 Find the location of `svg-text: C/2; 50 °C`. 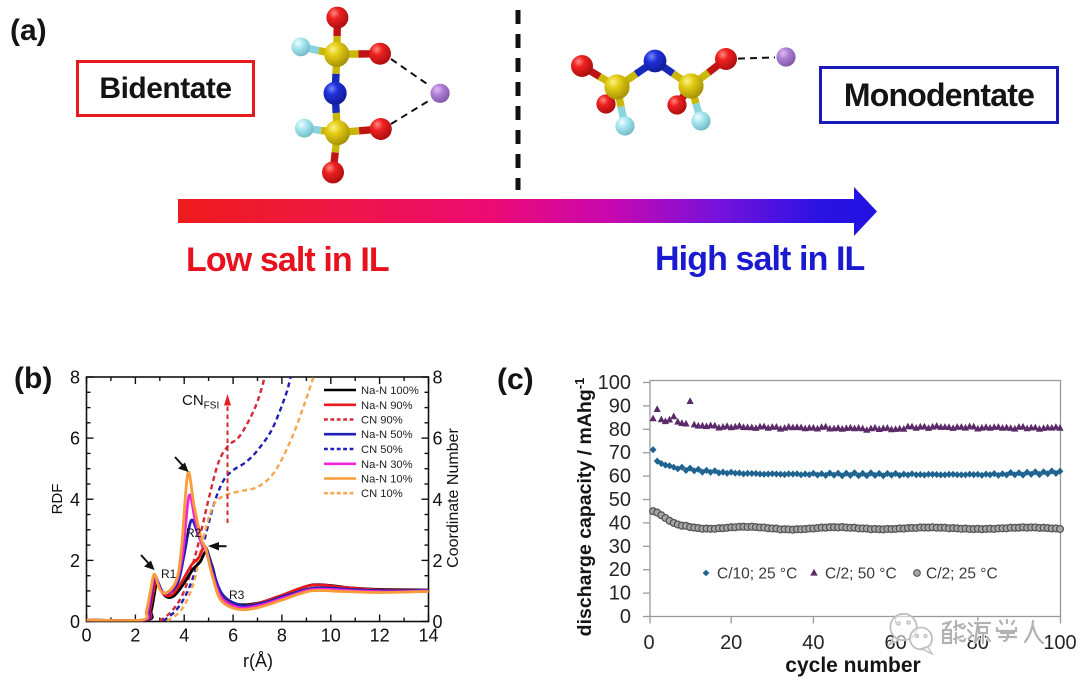

svg-text: C/2; 50 °C is located at coordinates (861, 574).